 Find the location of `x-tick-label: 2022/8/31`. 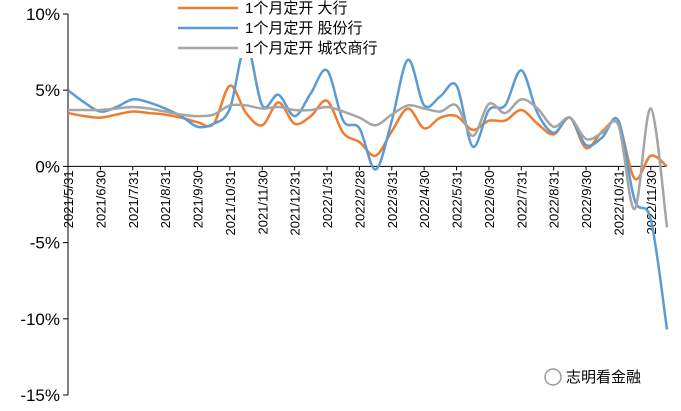

x-tick-label: 2022/8/31 is located at coordinates (554, 199).